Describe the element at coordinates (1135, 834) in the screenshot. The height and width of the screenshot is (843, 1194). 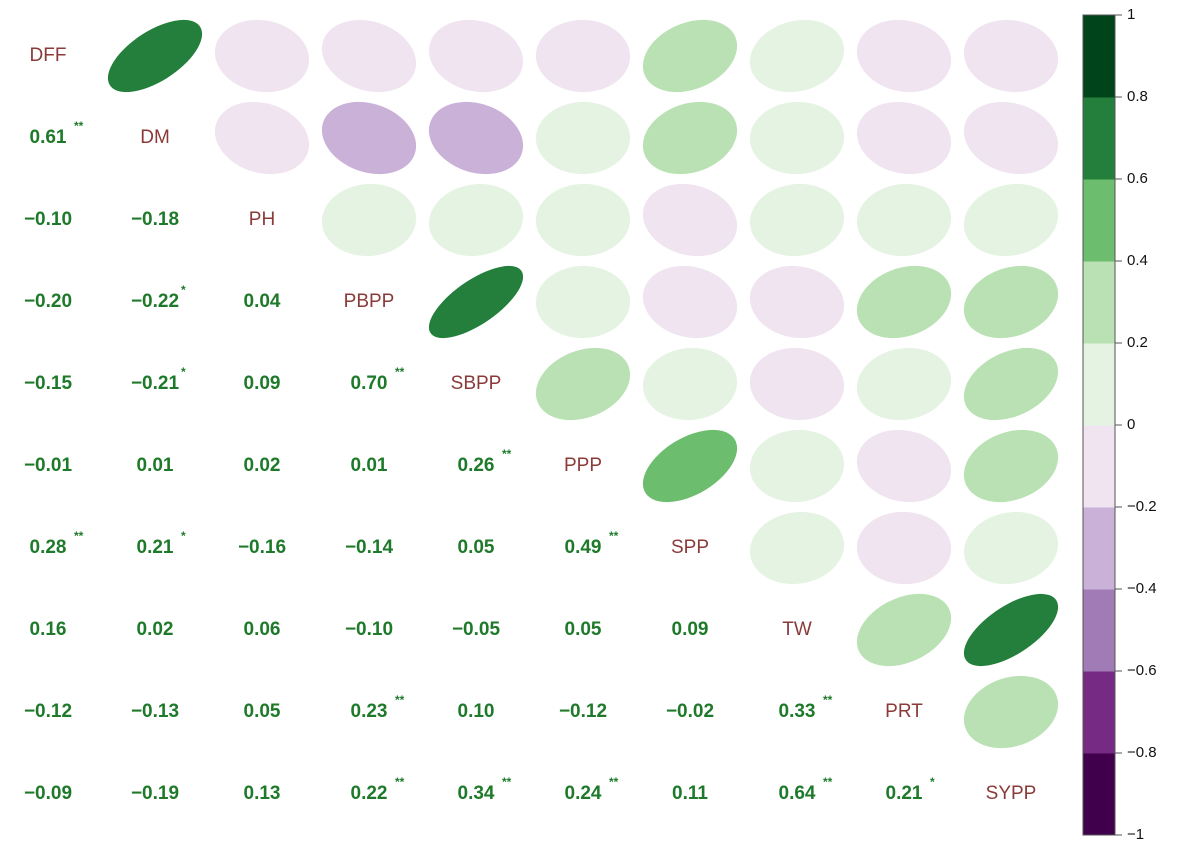
I see `colorbar-tick-label: −1` at that location.